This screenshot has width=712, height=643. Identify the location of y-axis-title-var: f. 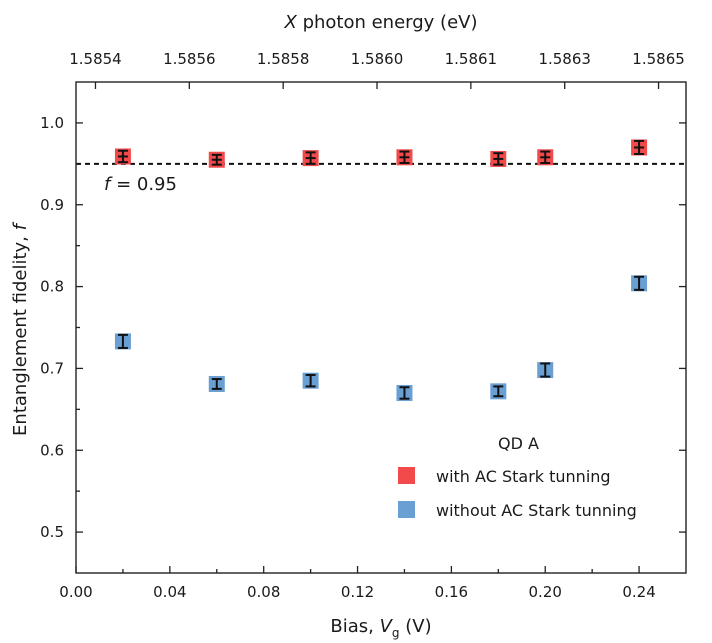
(20, 225).